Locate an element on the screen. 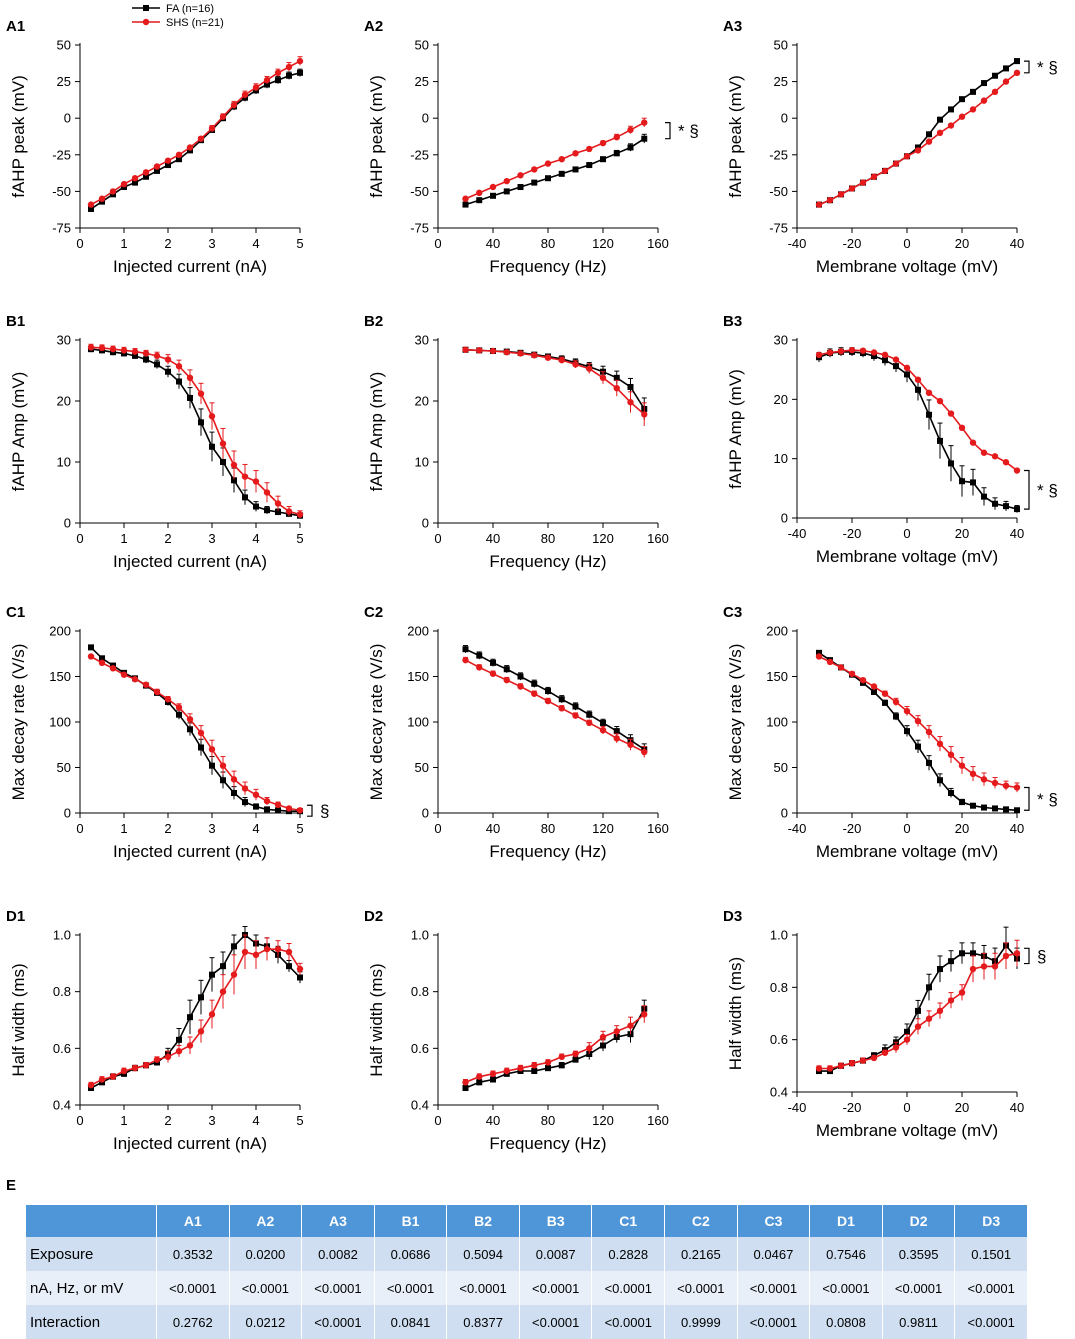 The width and height of the screenshot is (1075, 1339). table-cell: <0.0001 is located at coordinates (338, 1322).